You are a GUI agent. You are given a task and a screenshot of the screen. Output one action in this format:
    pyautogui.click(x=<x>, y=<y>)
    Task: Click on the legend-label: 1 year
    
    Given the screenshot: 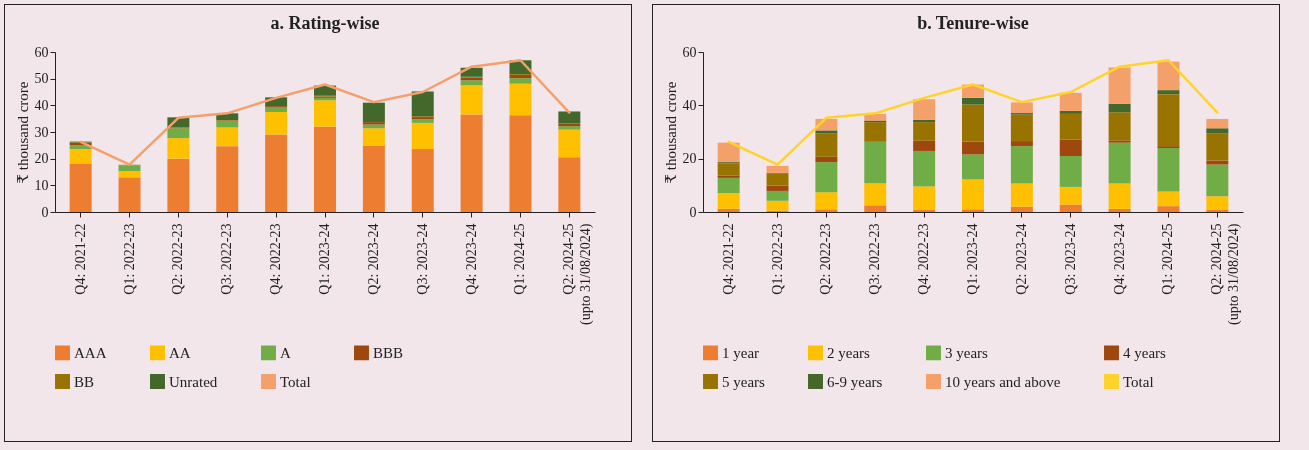 What is the action you would take?
    pyautogui.click(x=741, y=352)
    